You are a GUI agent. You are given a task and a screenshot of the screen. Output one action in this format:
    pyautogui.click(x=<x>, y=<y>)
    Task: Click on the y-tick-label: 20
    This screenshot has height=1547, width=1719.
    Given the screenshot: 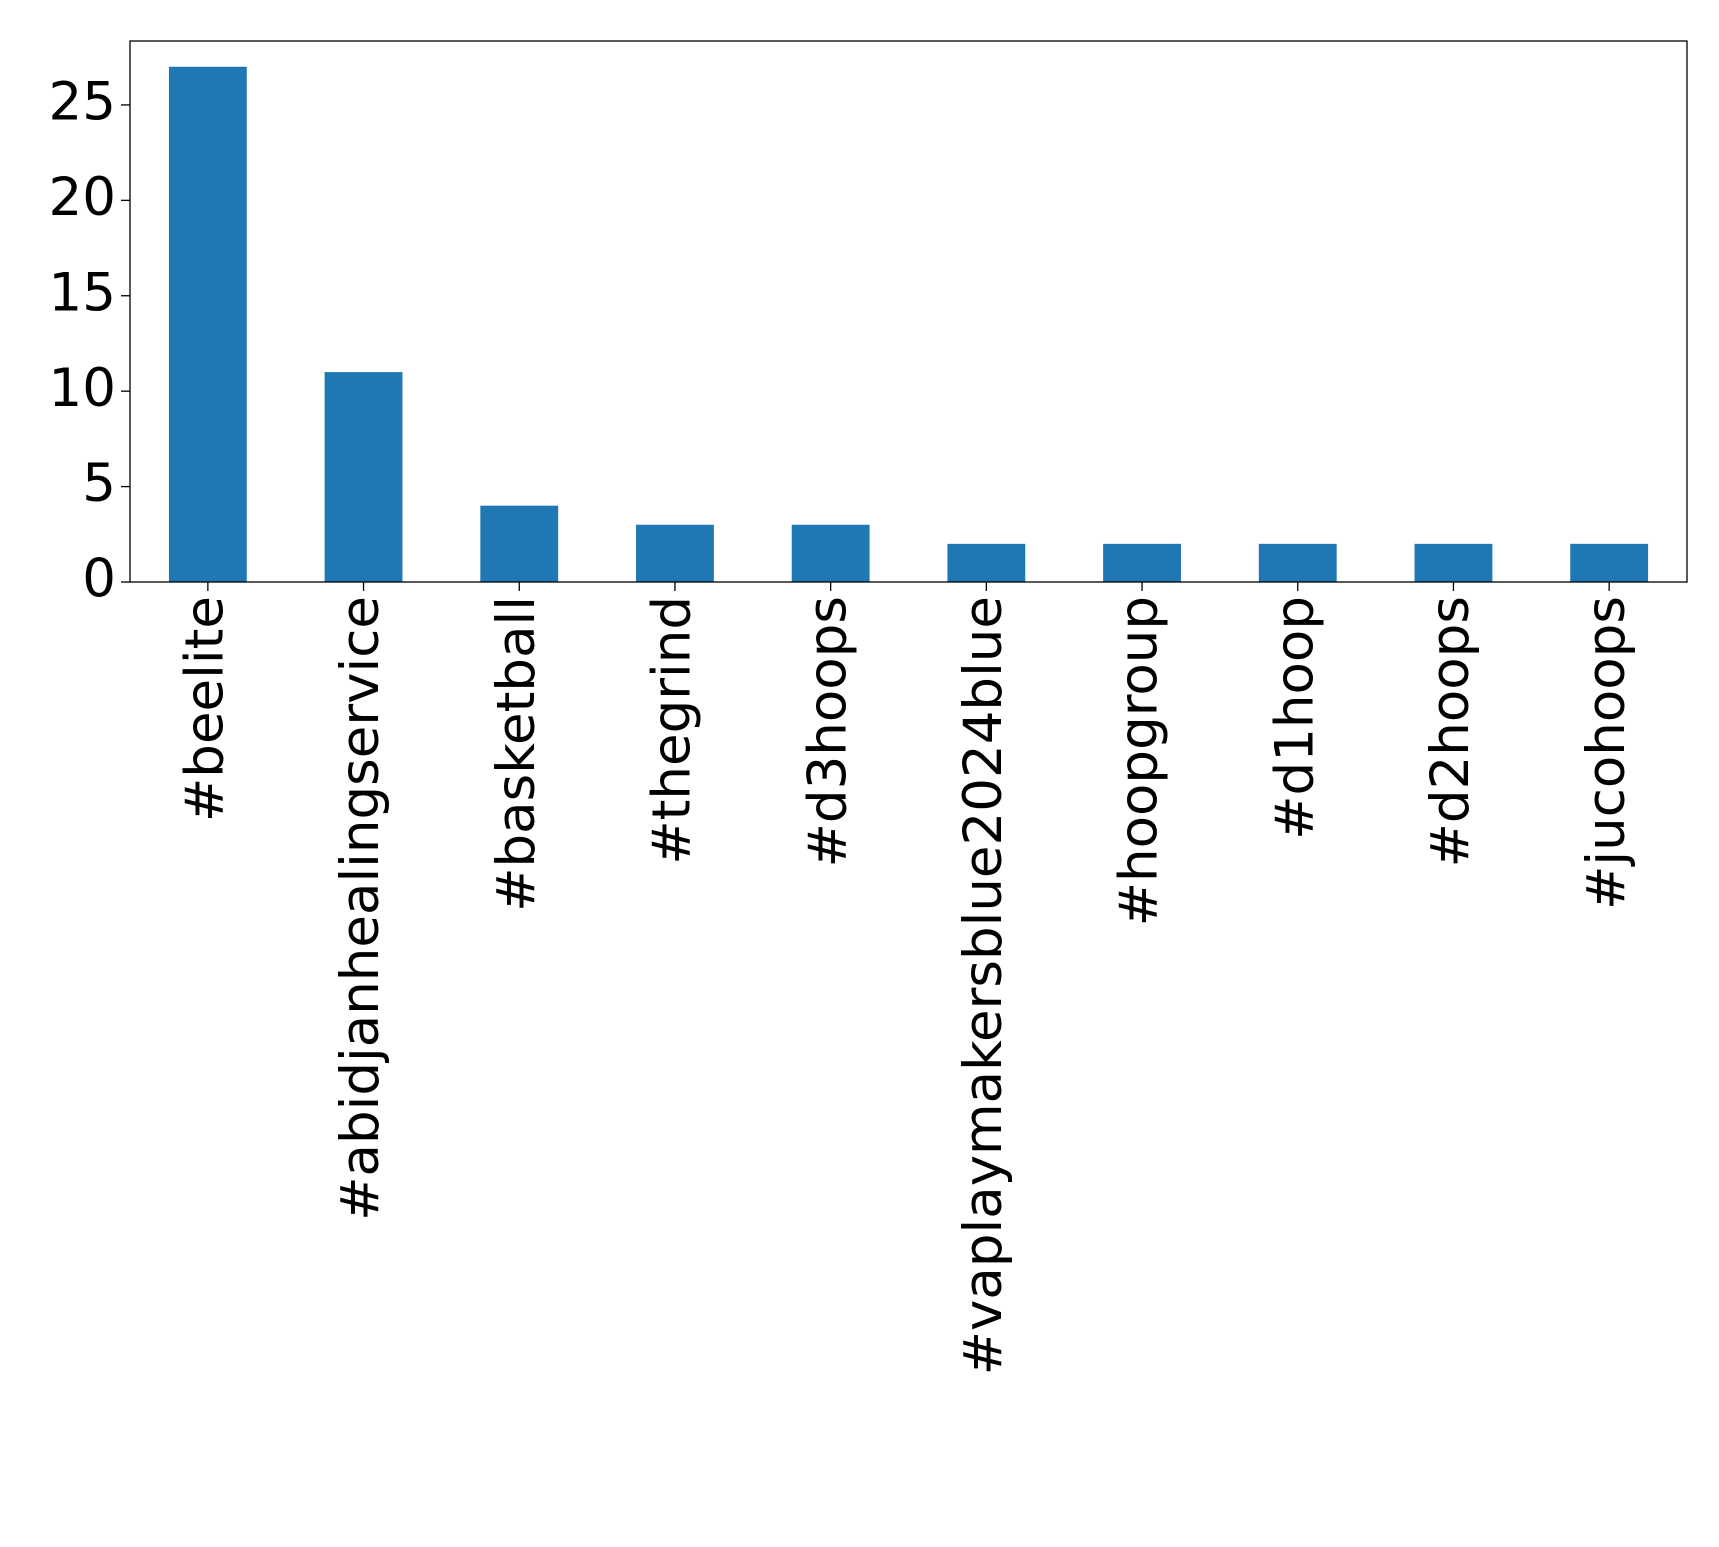 What is the action you would take?
    pyautogui.click(x=82, y=197)
    